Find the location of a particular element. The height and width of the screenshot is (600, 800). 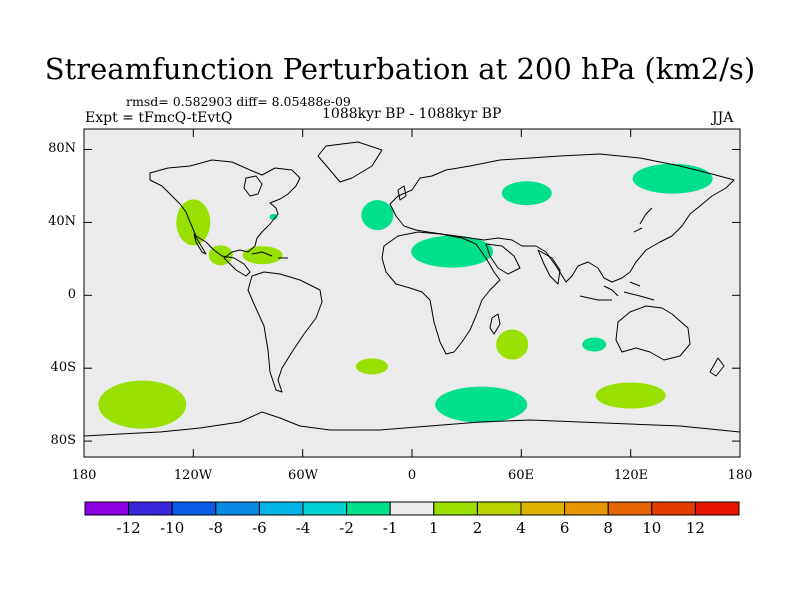

coastline-new-zealand is located at coordinates (717, 367).